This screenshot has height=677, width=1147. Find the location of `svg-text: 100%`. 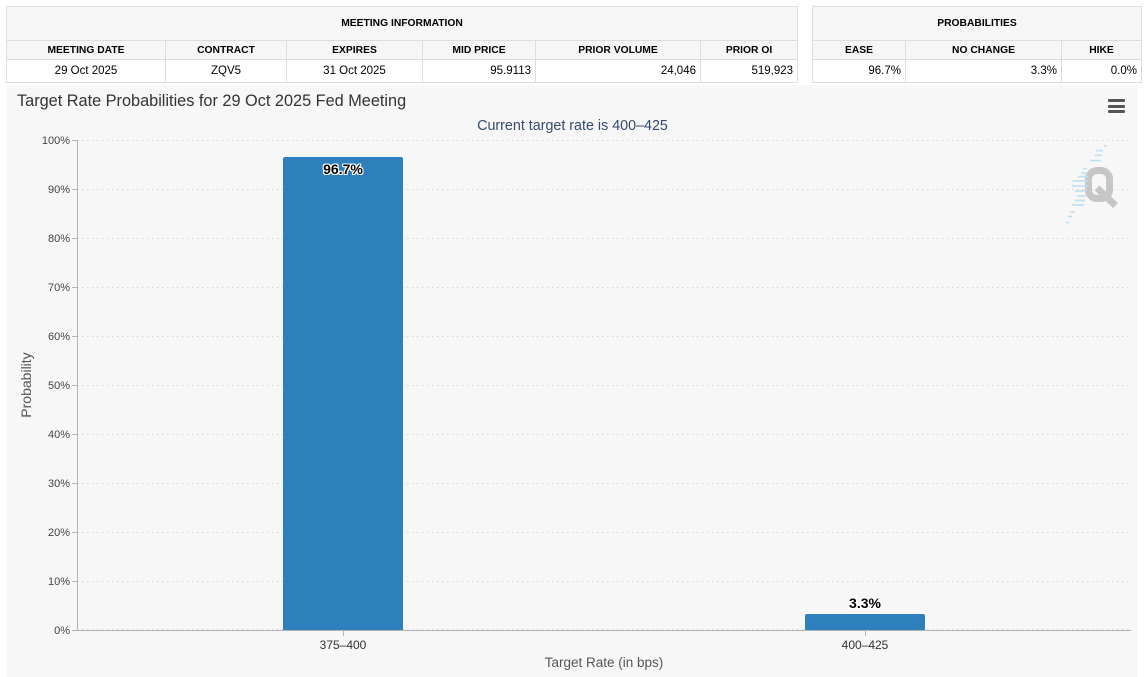

svg-text: 100% is located at coordinates (56, 141).